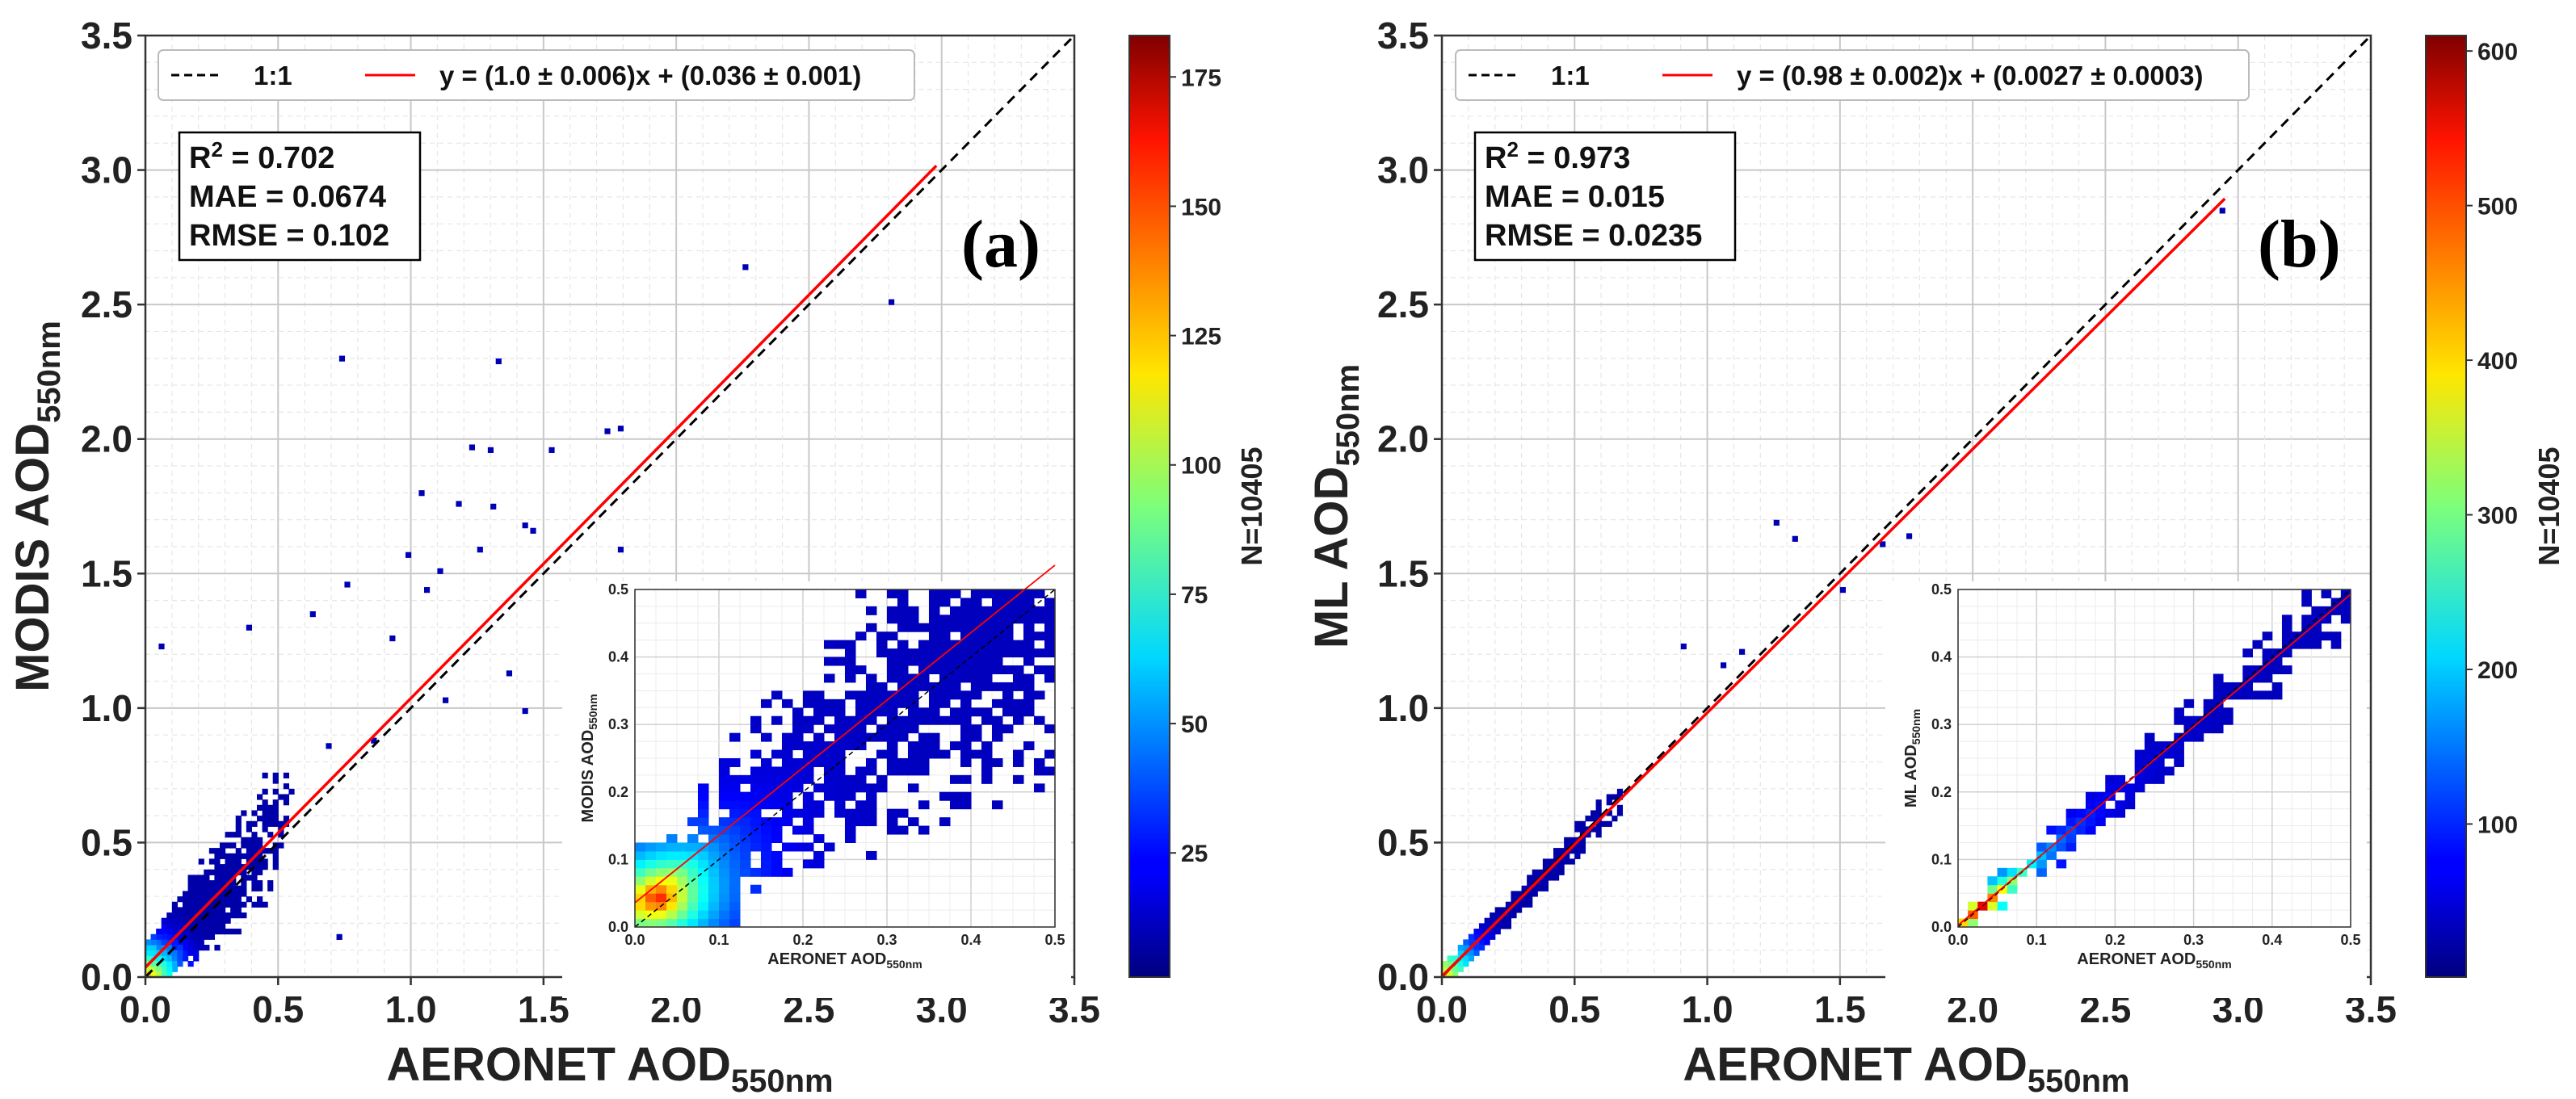 This screenshot has width=2576, height=1099. Describe the element at coordinates (1605, 196) in the screenshot. I see `stats-box: R2 = 0.973 MAE = 0.015 RMSE = 0.0235` at that location.